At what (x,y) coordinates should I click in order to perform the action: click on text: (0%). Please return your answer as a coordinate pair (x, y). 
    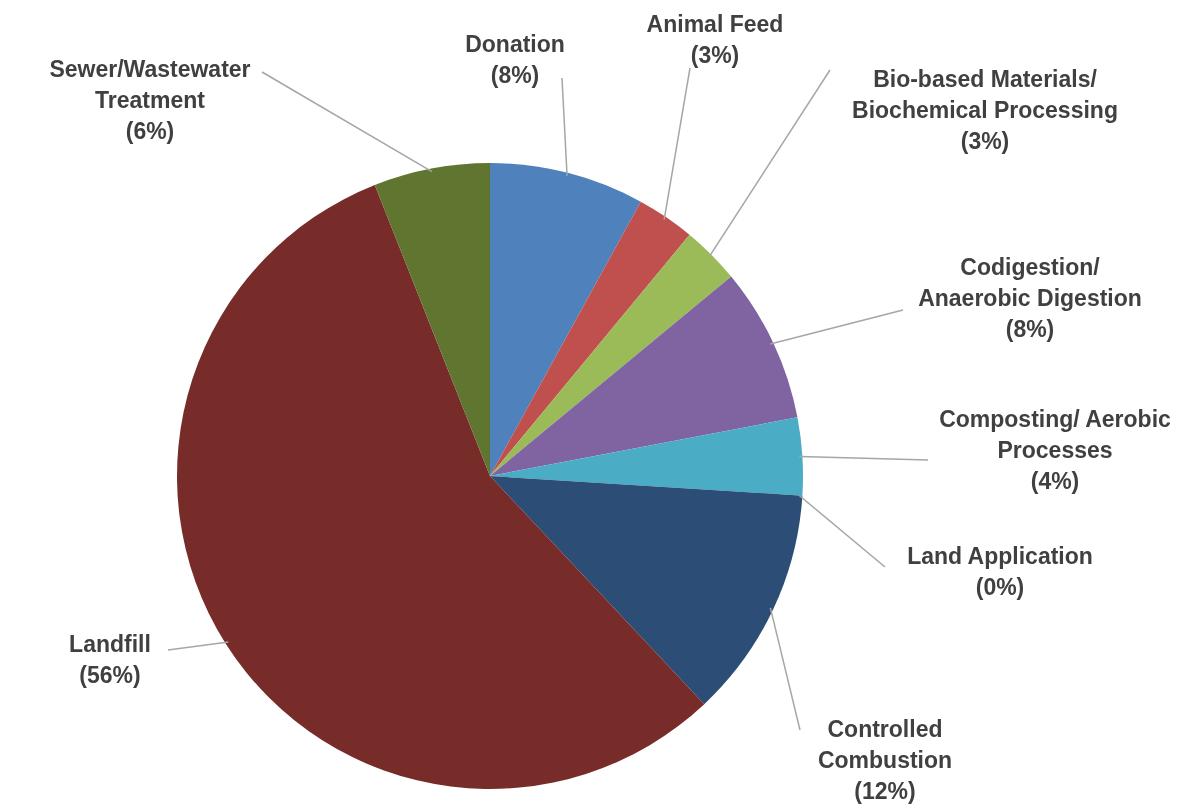
    Looking at the image, I should click on (1000, 587).